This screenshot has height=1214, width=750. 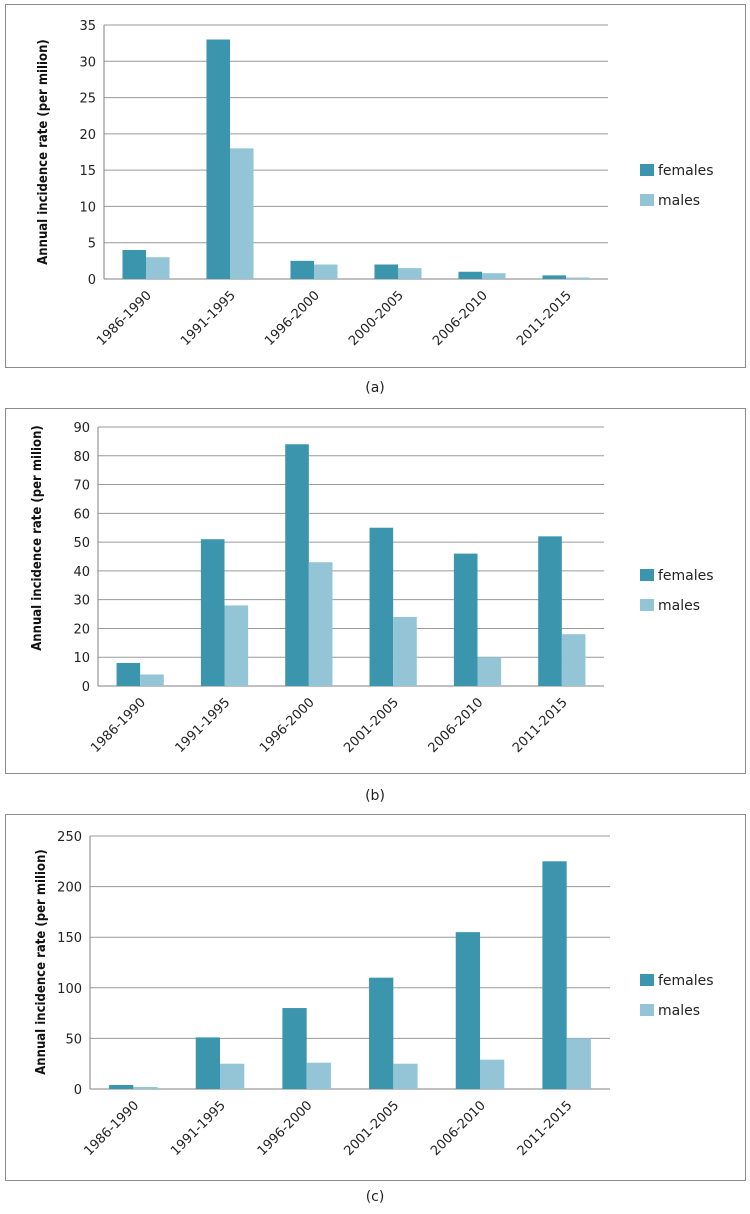 I want to click on y-tick-label-c-1: 50, so click(x=73, y=1039).